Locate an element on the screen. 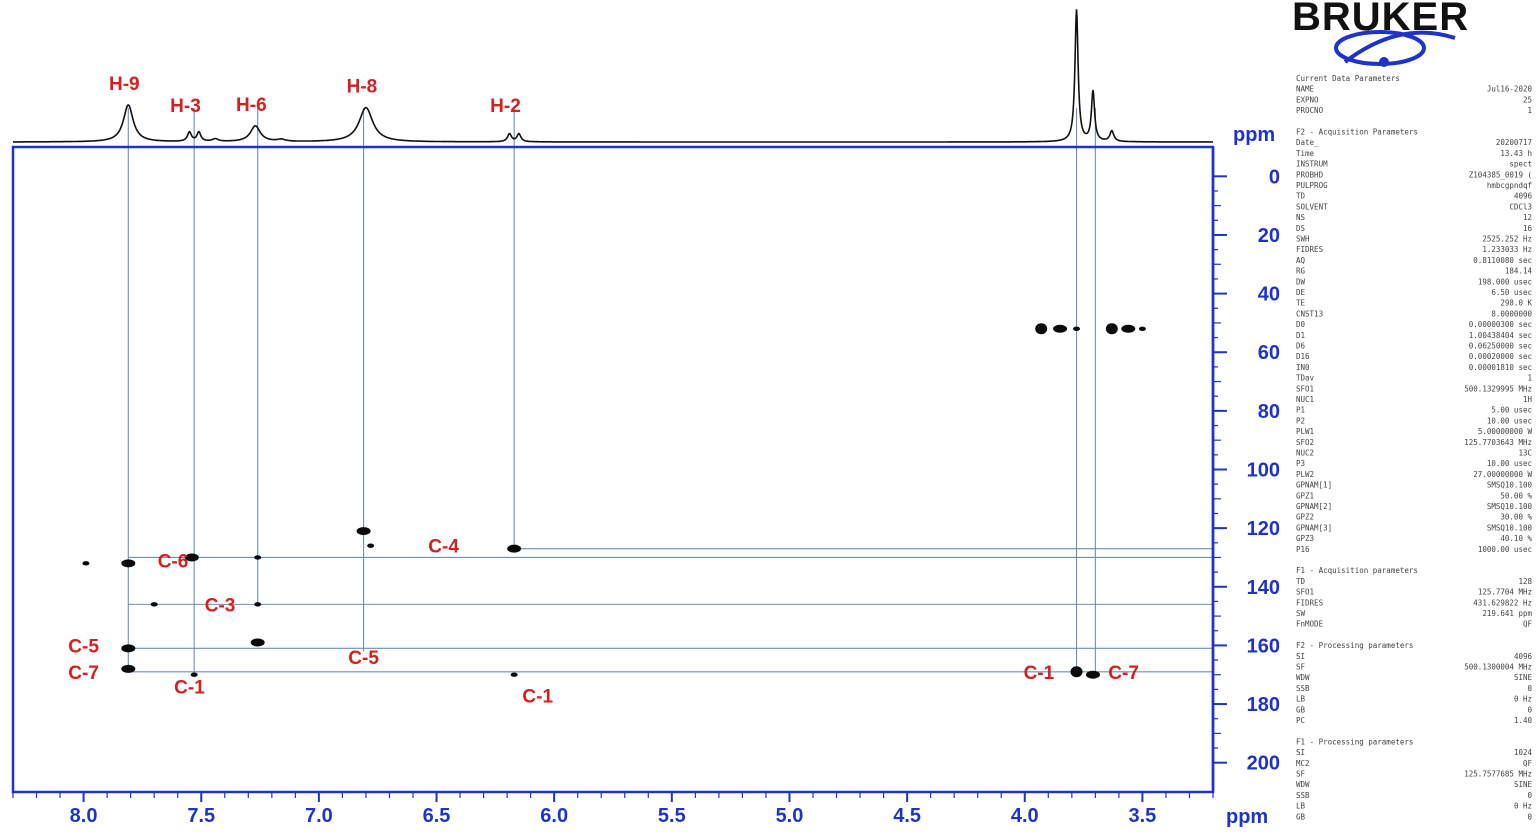 This screenshot has height=832, width=1540. y-tick-label: 120 is located at coordinates (1263, 529).